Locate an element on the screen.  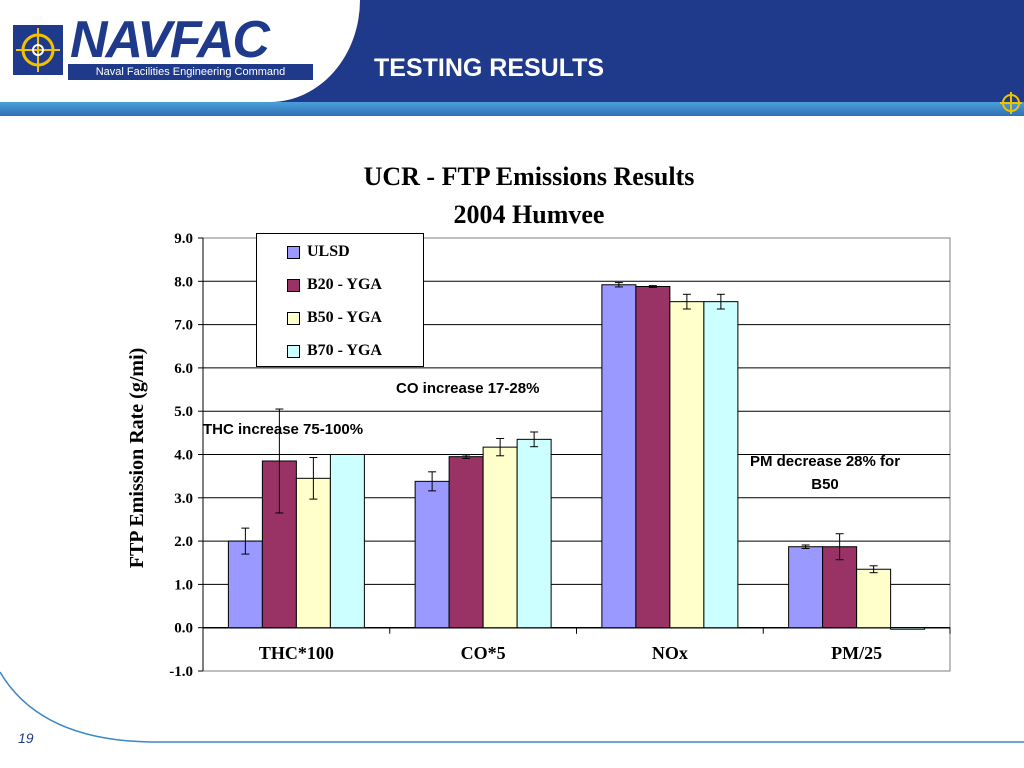
crosshair-icon is located at coordinates (1011, 103).